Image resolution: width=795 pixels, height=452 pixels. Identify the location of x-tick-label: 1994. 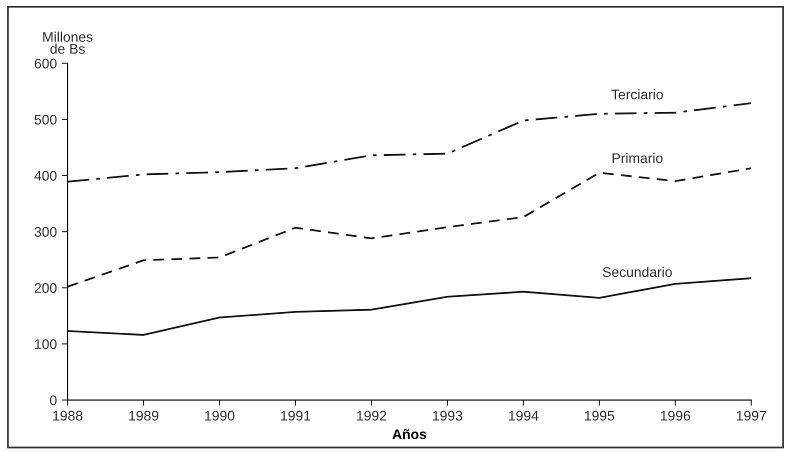
(523, 415).